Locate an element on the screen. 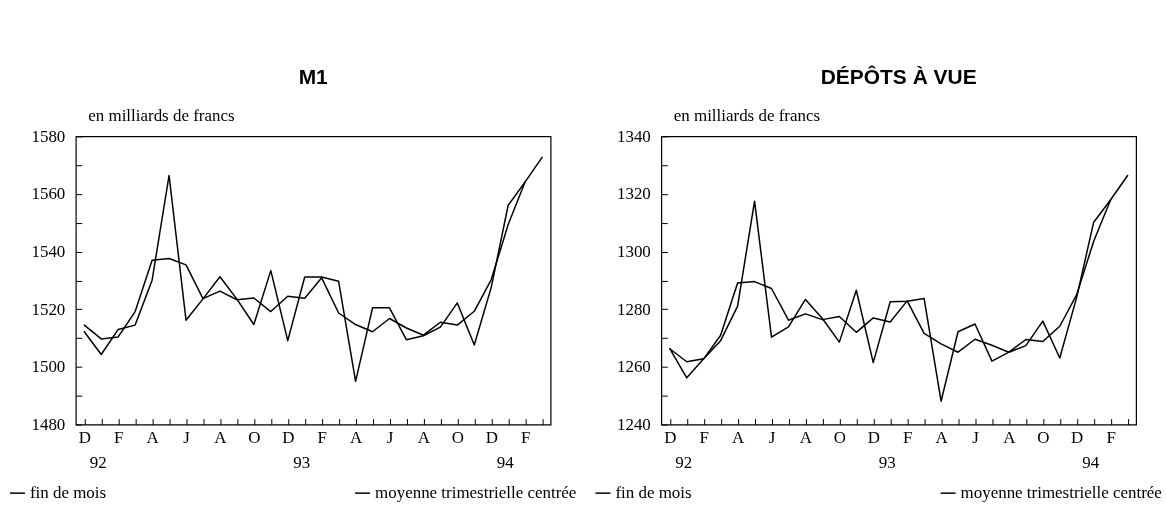 This screenshot has height=513, width=1166. y-tick-label: 1260 is located at coordinates (633, 367).